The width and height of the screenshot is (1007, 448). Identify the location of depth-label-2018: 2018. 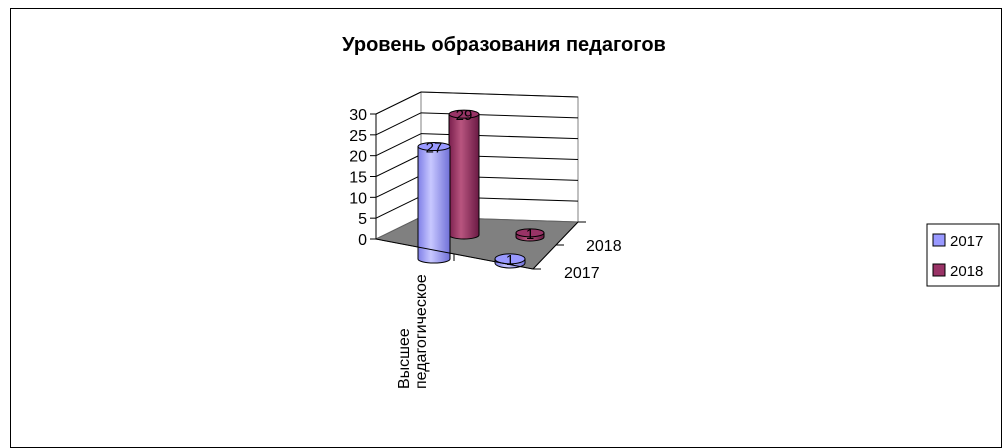
(604, 246).